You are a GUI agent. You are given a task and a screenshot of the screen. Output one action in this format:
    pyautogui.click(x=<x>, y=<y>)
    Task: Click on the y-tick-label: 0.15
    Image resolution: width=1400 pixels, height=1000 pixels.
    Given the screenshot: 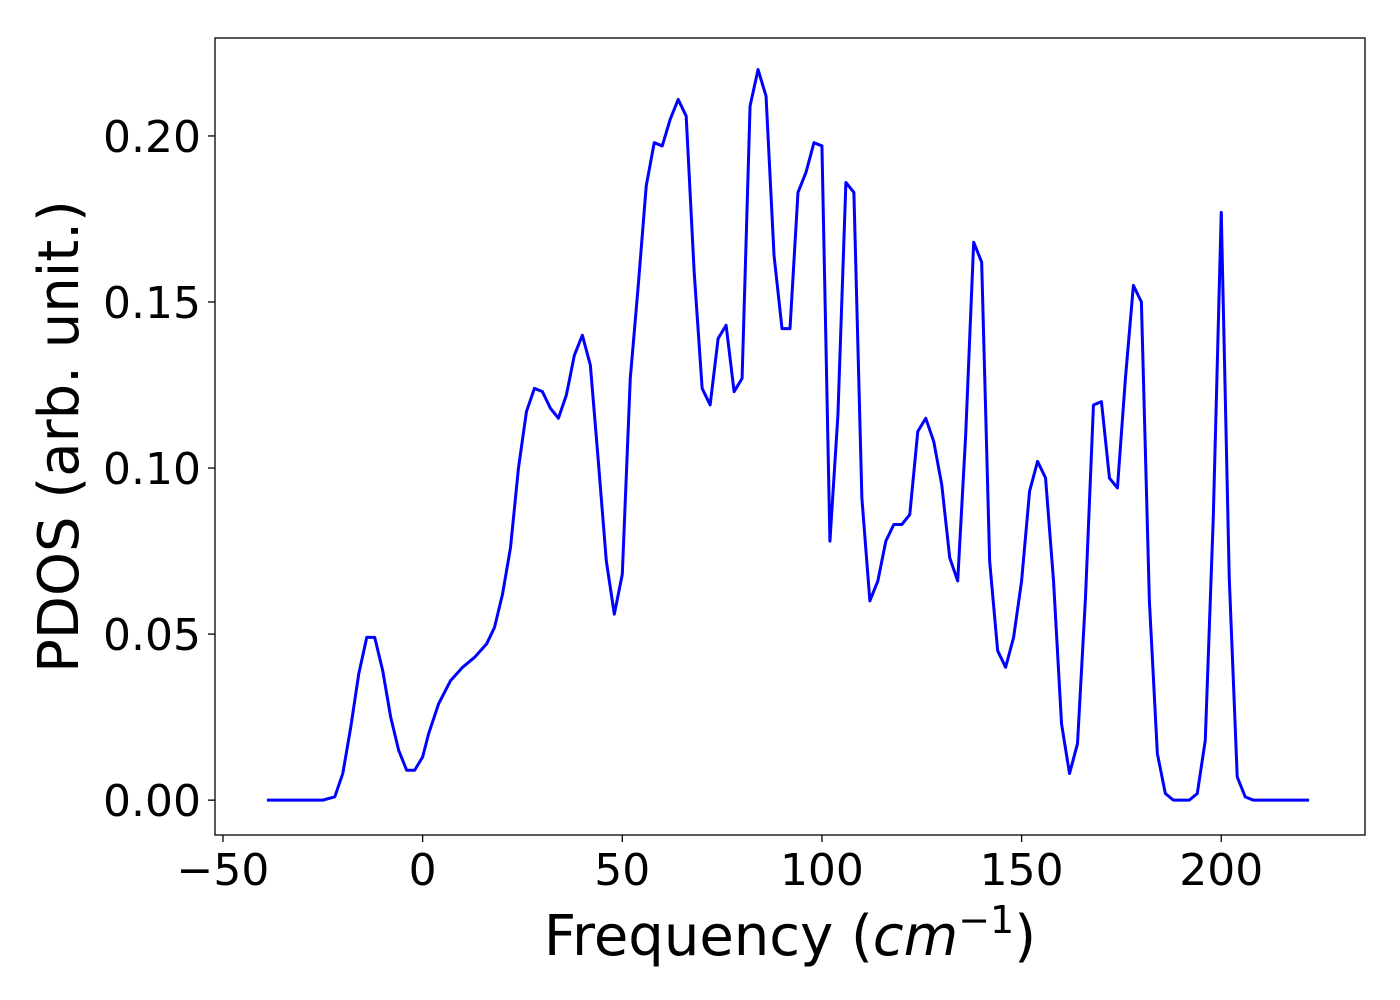 What is the action you would take?
    pyautogui.click(x=152, y=303)
    